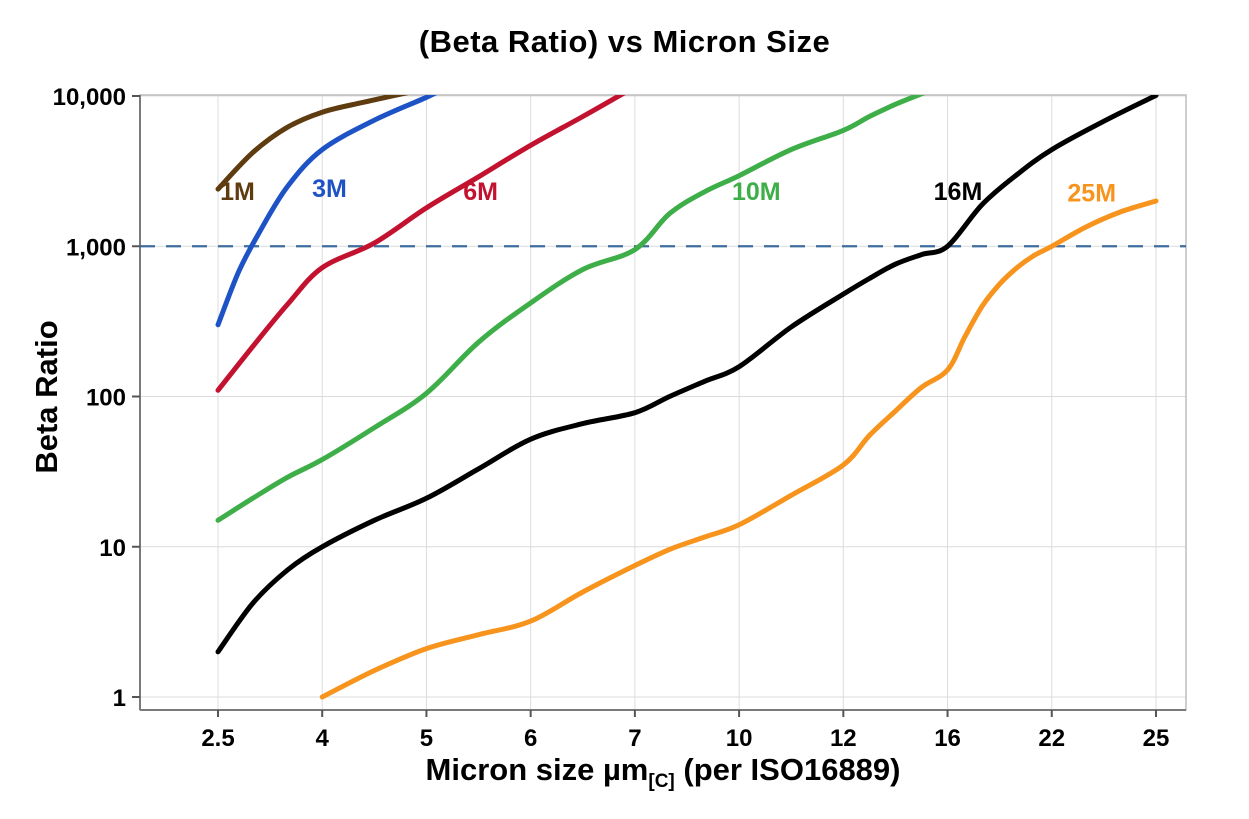  What do you see at coordinates (312, 143) in the screenshot?
I see `series-line-1M` at bounding box center [312, 143].